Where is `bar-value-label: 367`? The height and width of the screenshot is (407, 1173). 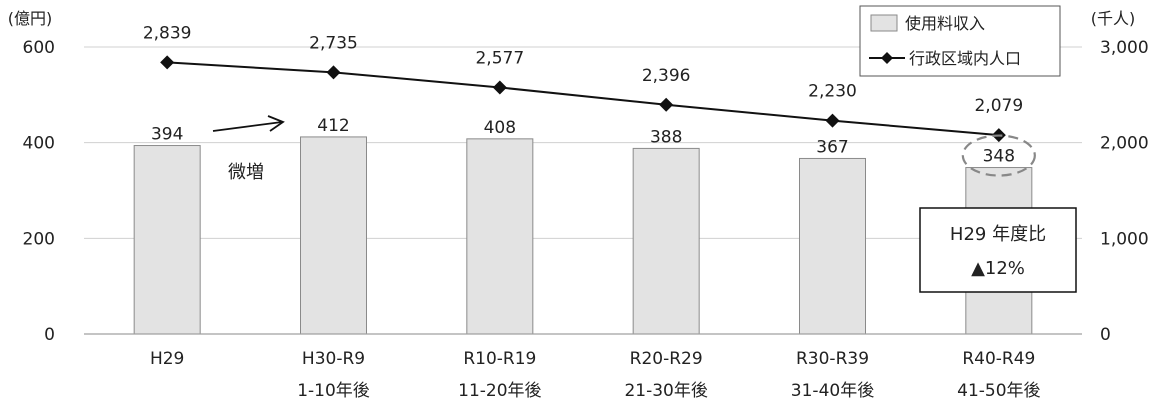 bar-value-label: 367 is located at coordinates (832, 147).